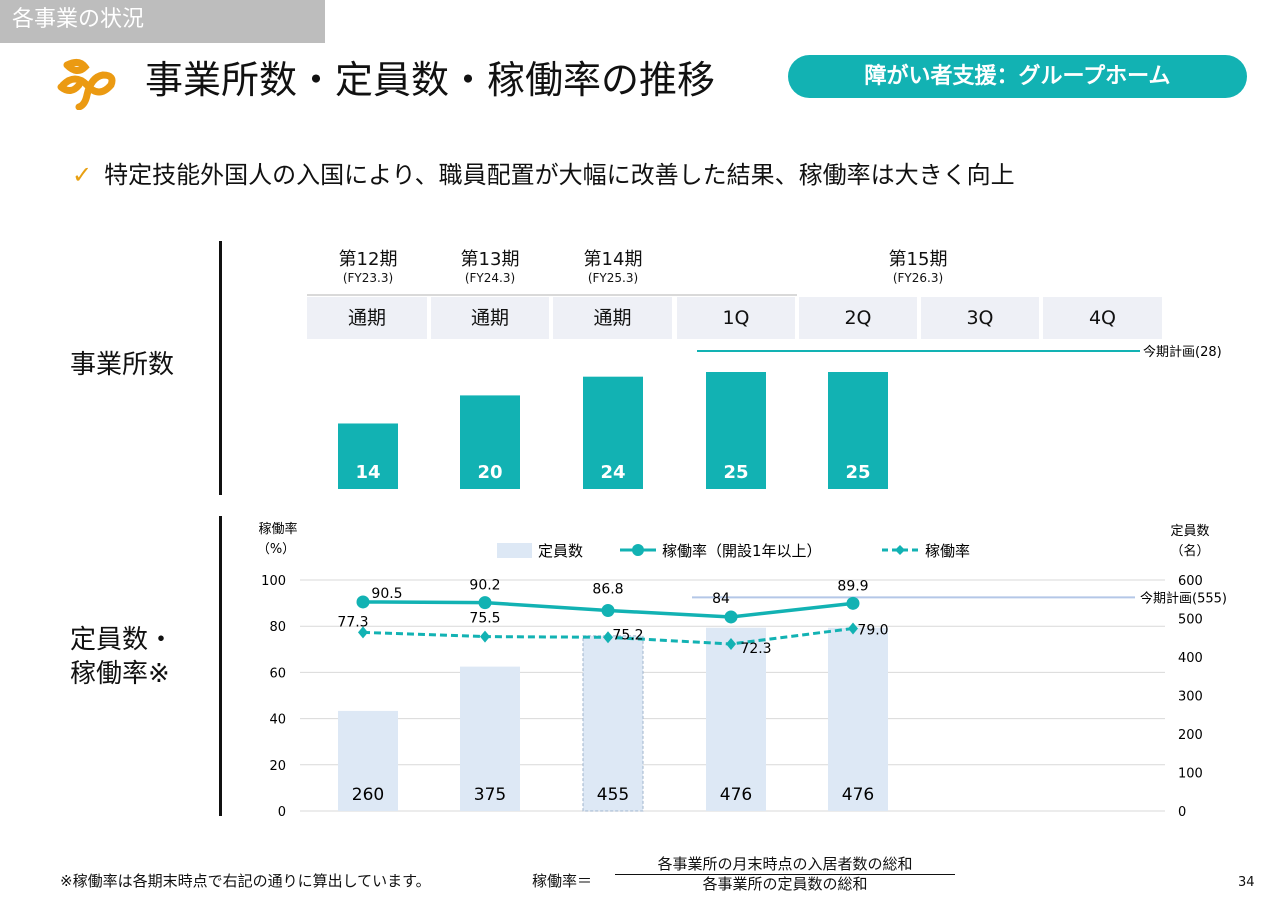 This screenshot has height=904, width=1280. I want to click on left-tick: 0, so click(282, 812).